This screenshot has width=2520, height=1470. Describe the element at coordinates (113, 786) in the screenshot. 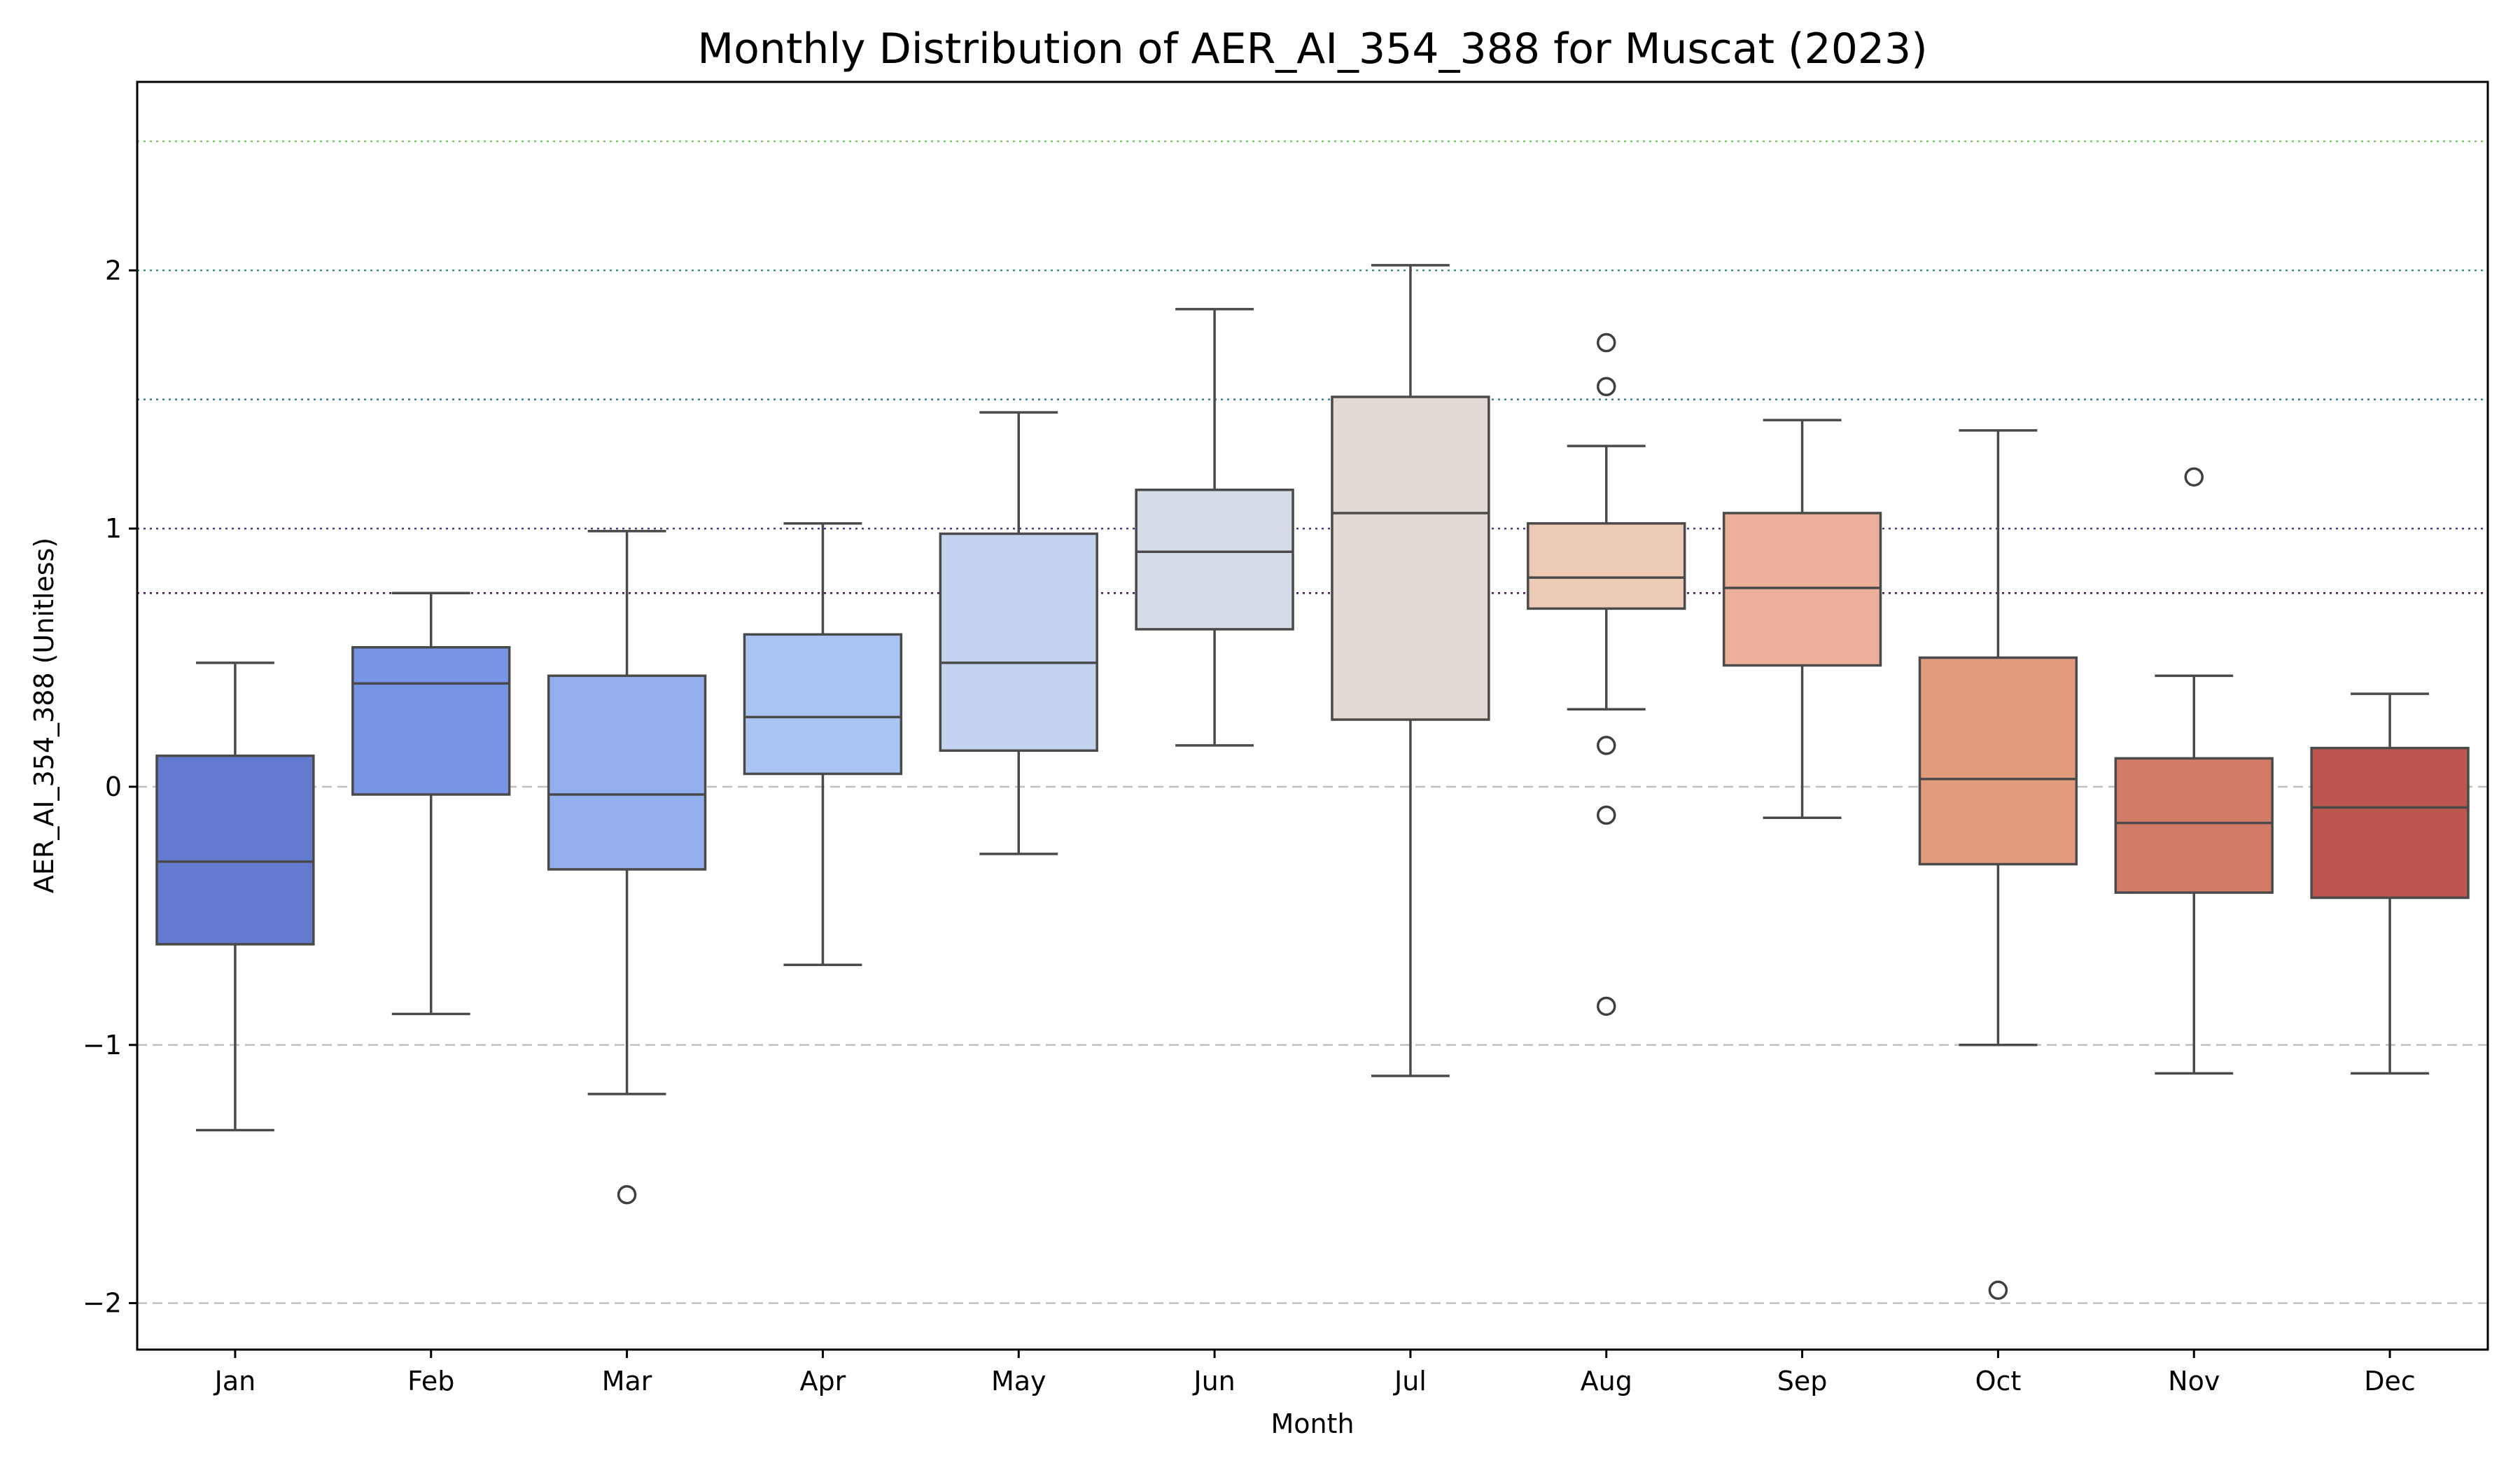

I see `y-tick-label: 0` at that location.